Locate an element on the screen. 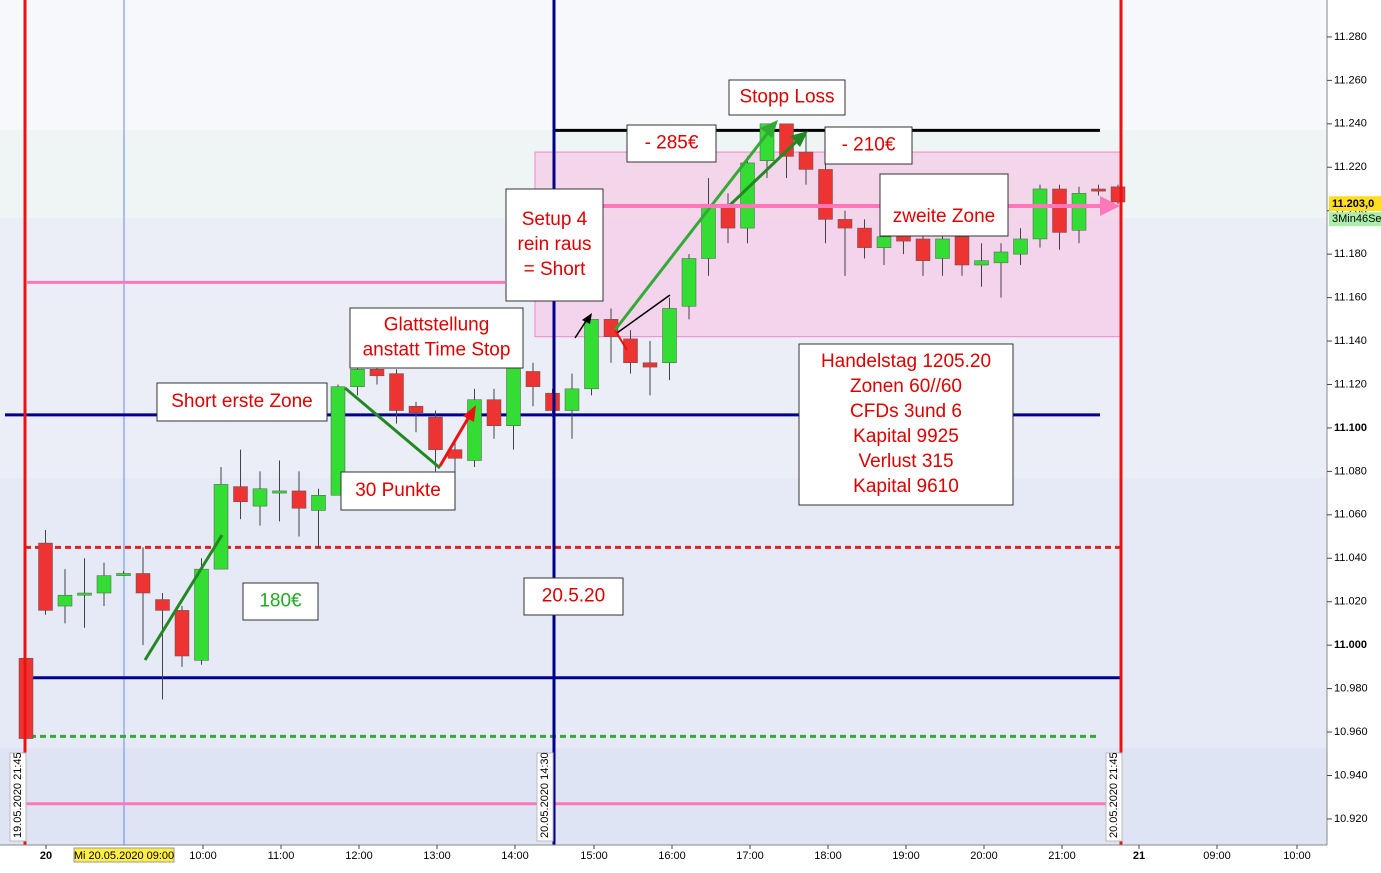 The width and height of the screenshot is (1381, 873). annotation-text: rein raus is located at coordinates (555, 244).